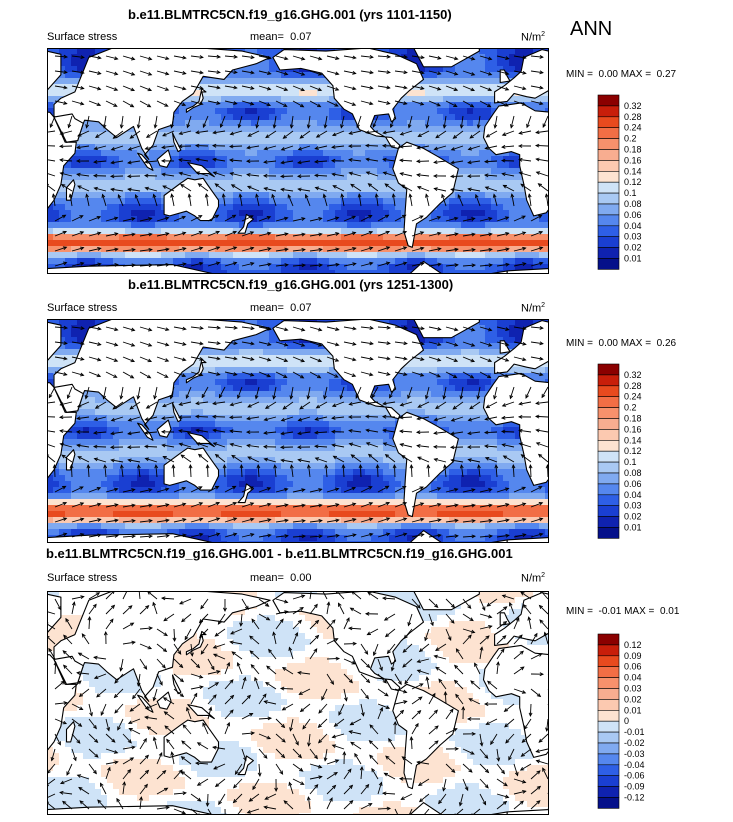 This screenshot has width=733, height=822. I want to click on panel-2-variable: Surface stress, so click(82, 308).